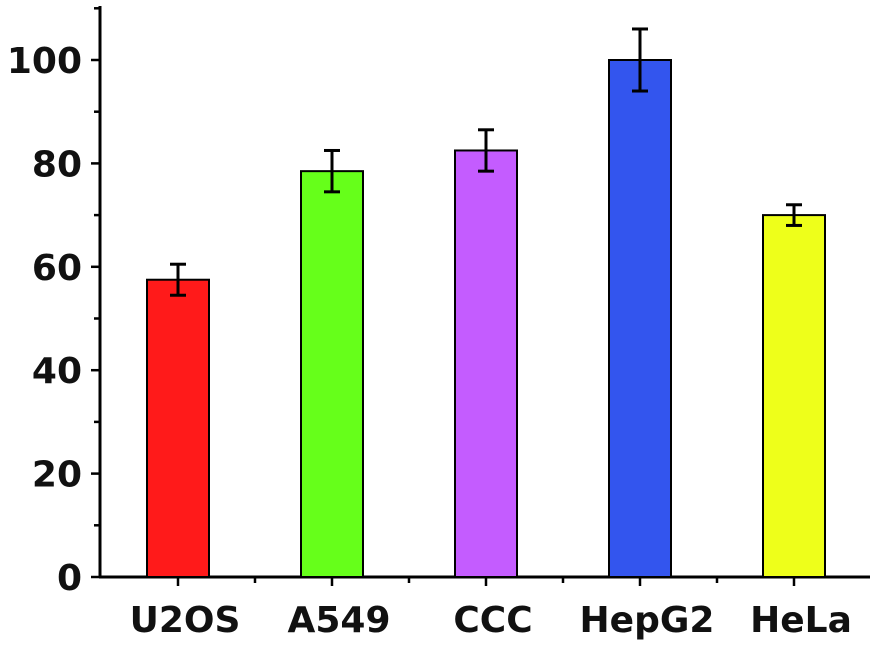 The image size is (878, 645). I want to click on bar-hepg2, so click(640, 318).